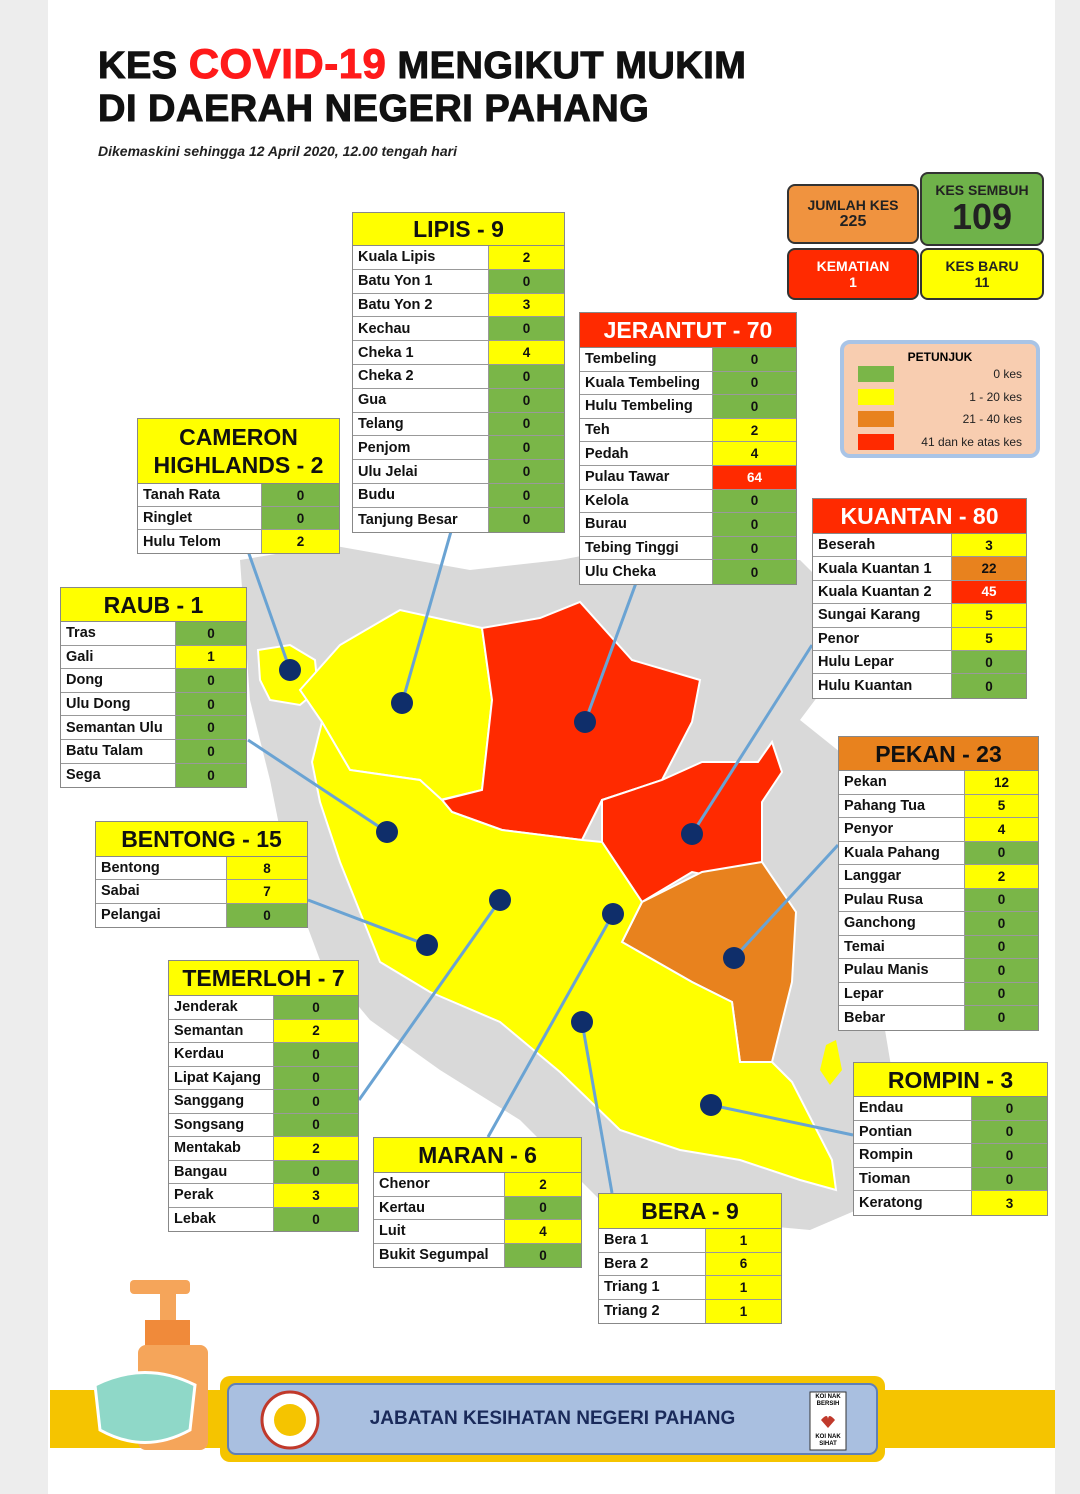 The height and width of the screenshot is (1494, 1080). What do you see at coordinates (938, 830) in the screenshot?
I see `table-row: Penyor 4` at bounding box center [938, 830].